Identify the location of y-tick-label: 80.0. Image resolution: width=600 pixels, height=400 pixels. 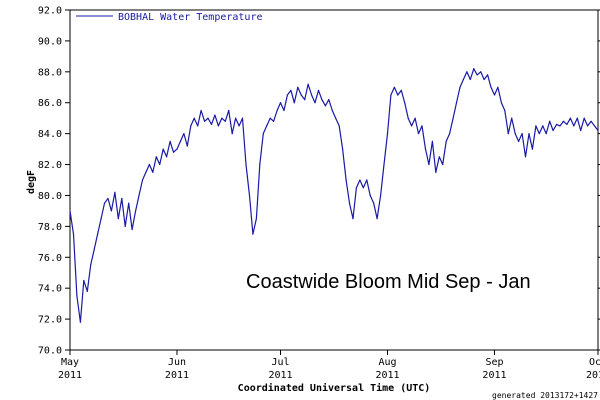
(50, 196).